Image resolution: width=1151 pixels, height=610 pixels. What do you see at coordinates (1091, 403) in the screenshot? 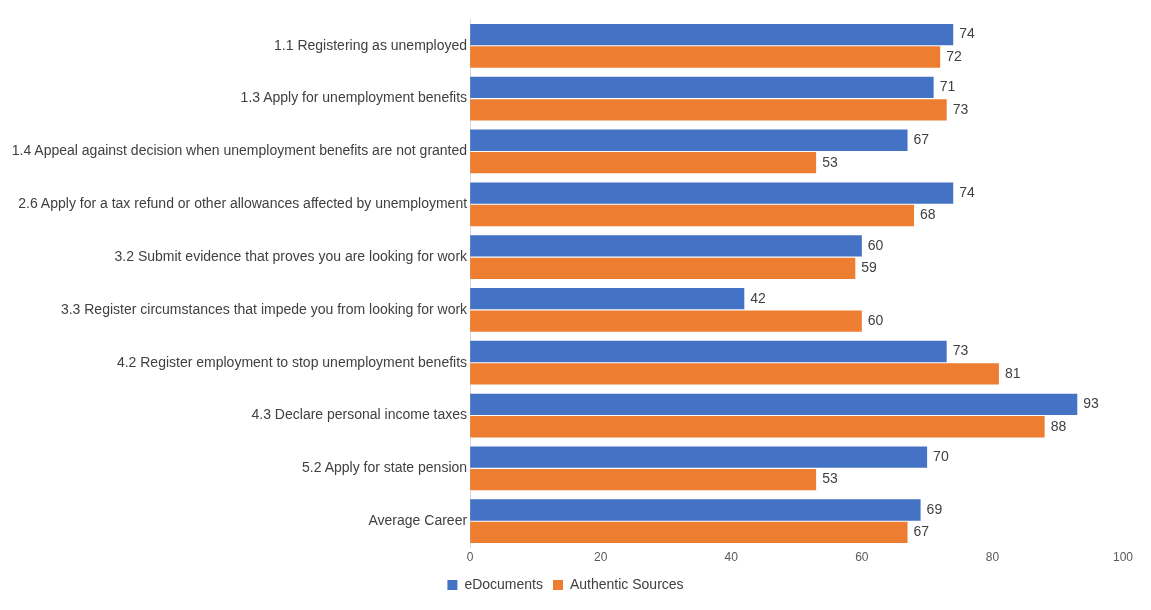
I see `data-label: 93` at bounding box center [1091, 403].